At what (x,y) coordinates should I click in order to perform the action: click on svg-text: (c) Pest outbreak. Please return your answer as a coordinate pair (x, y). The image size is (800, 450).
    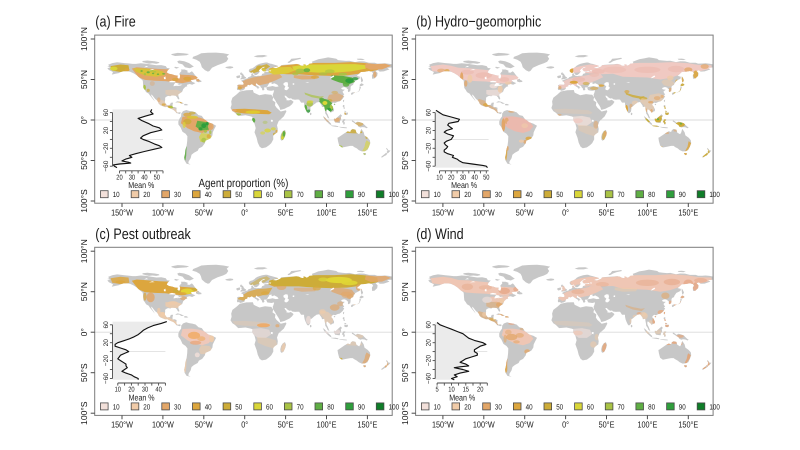
    Looking at the image, I should click on (143, 234).